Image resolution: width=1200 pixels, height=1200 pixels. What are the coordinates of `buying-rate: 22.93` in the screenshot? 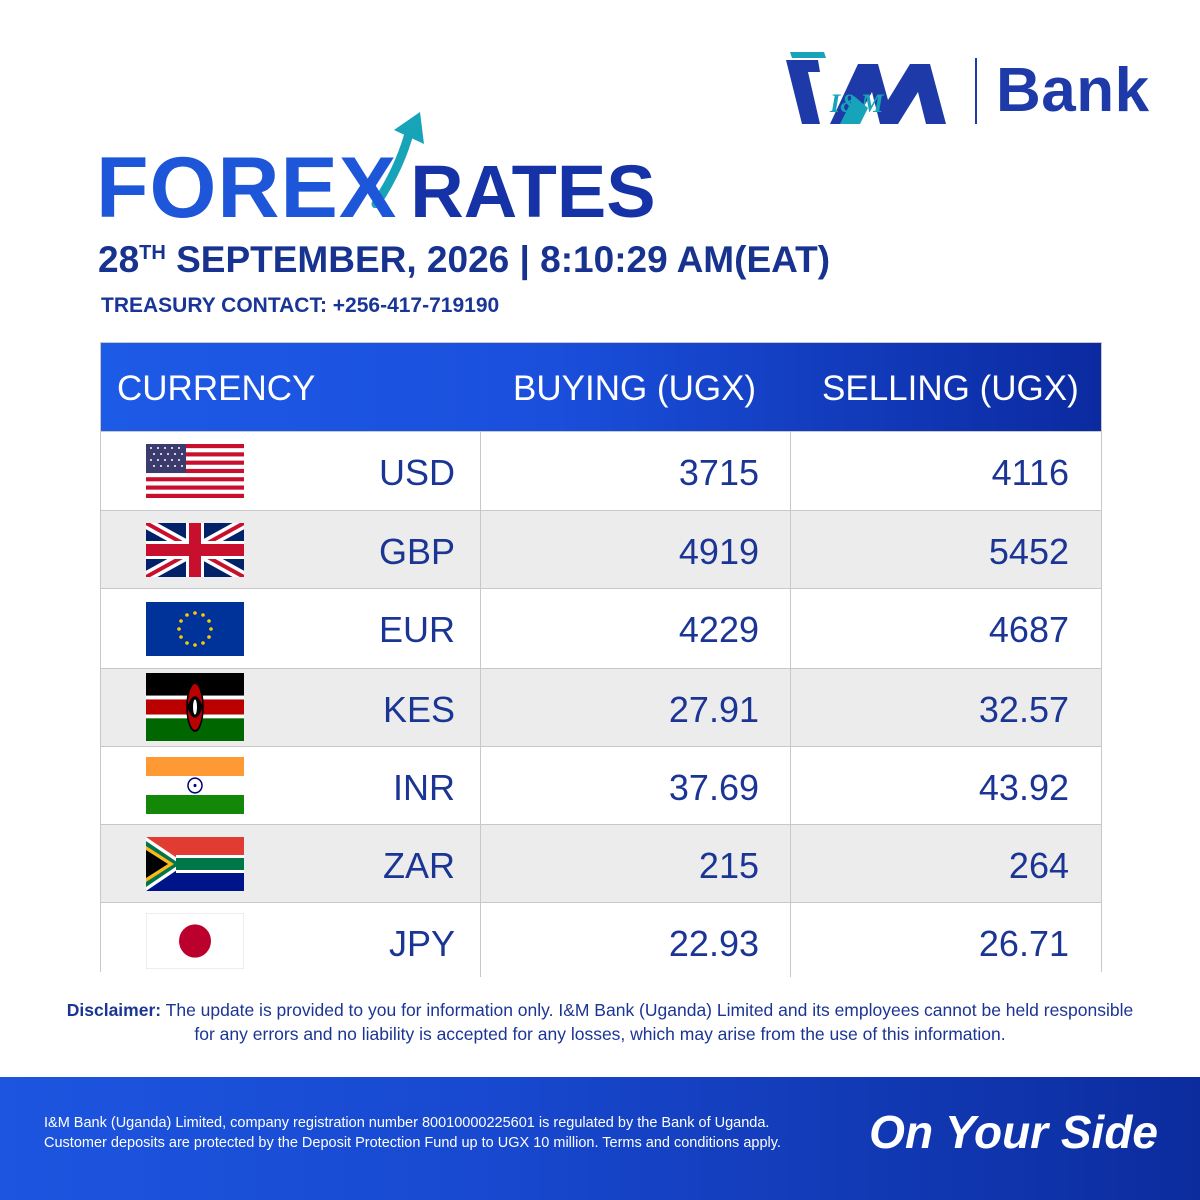 It's located at (713, 943).